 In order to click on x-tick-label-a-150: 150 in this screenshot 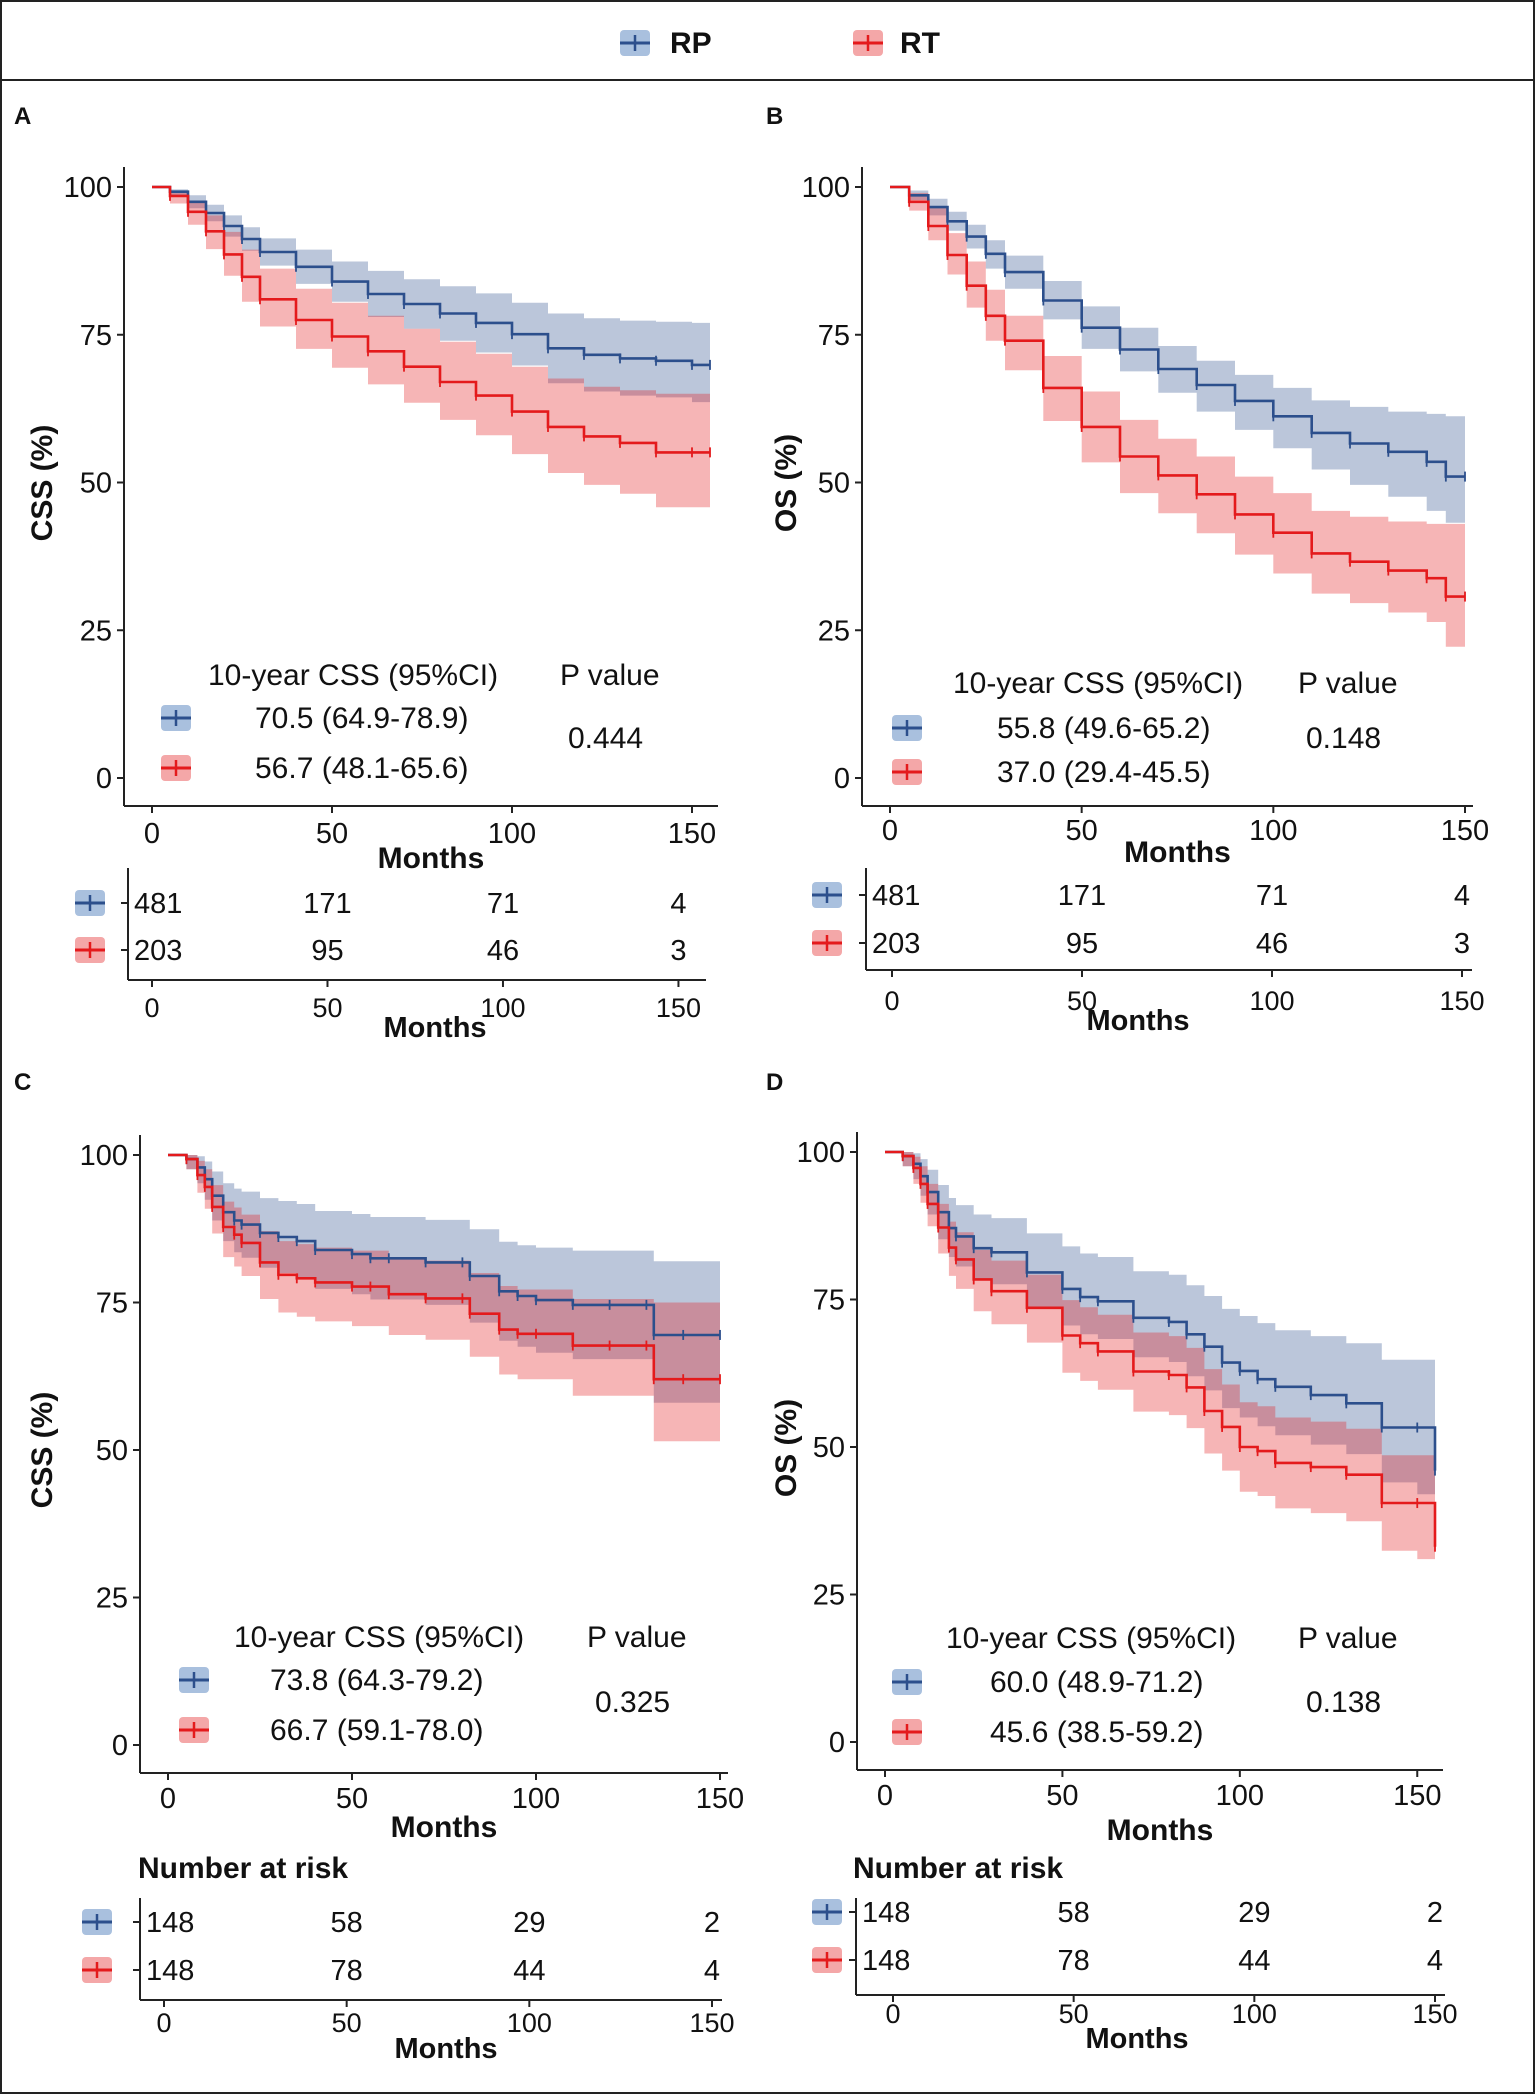, I will do `click(692, 834)`.